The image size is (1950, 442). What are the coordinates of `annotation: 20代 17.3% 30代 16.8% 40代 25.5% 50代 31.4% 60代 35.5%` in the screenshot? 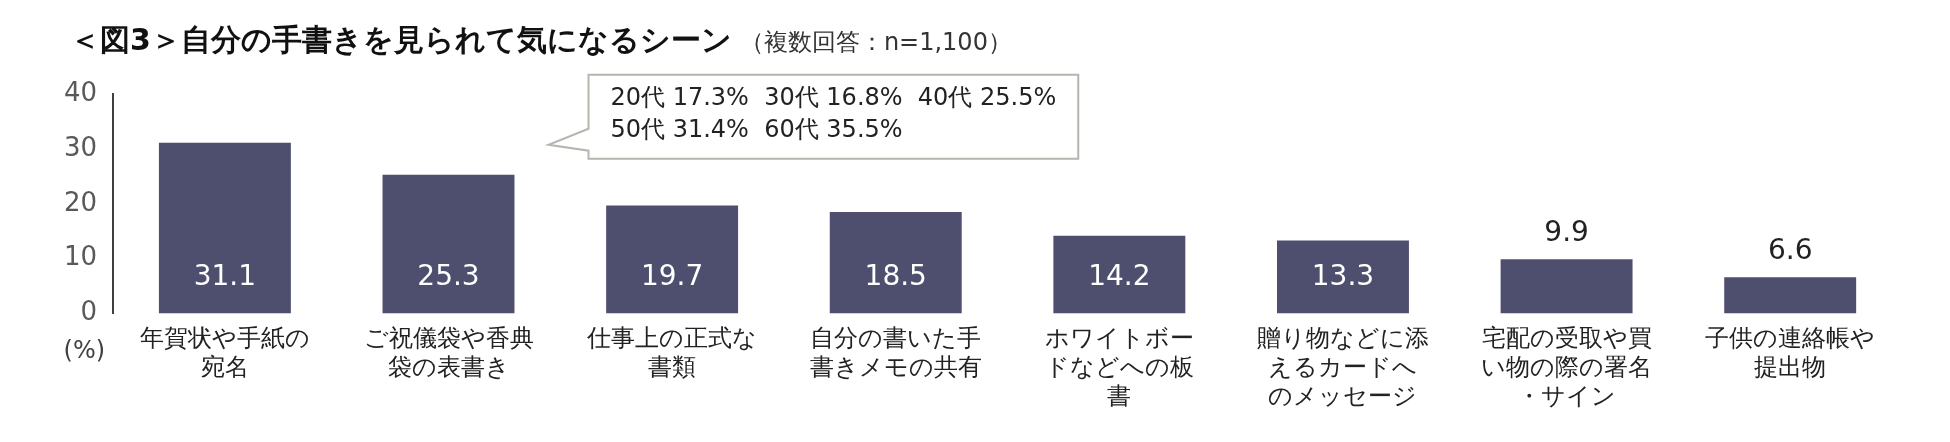 It's located at (833, 112).